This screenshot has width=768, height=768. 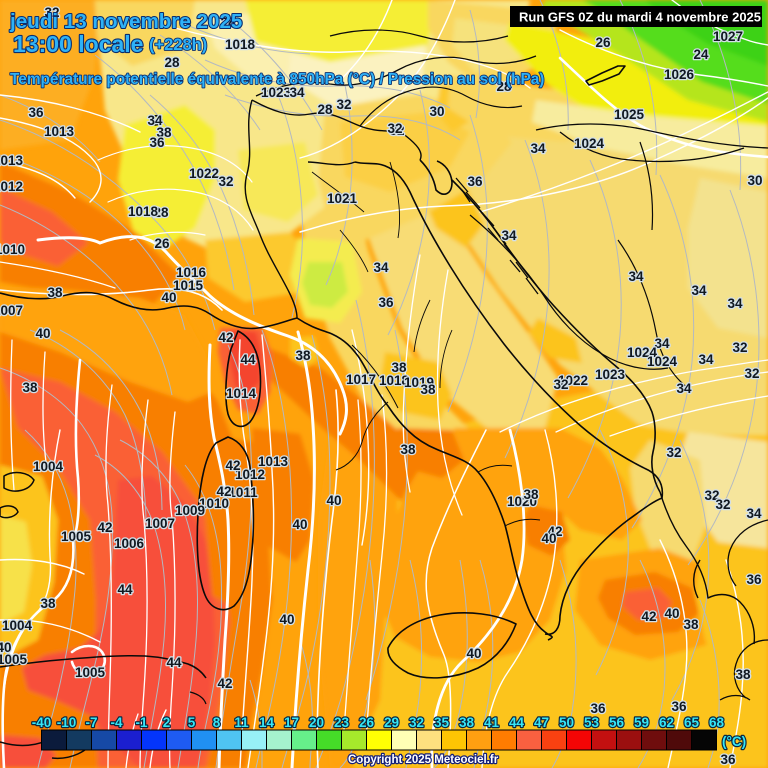 I want to click on svg-text: 1006, so click(x=129, y=543).